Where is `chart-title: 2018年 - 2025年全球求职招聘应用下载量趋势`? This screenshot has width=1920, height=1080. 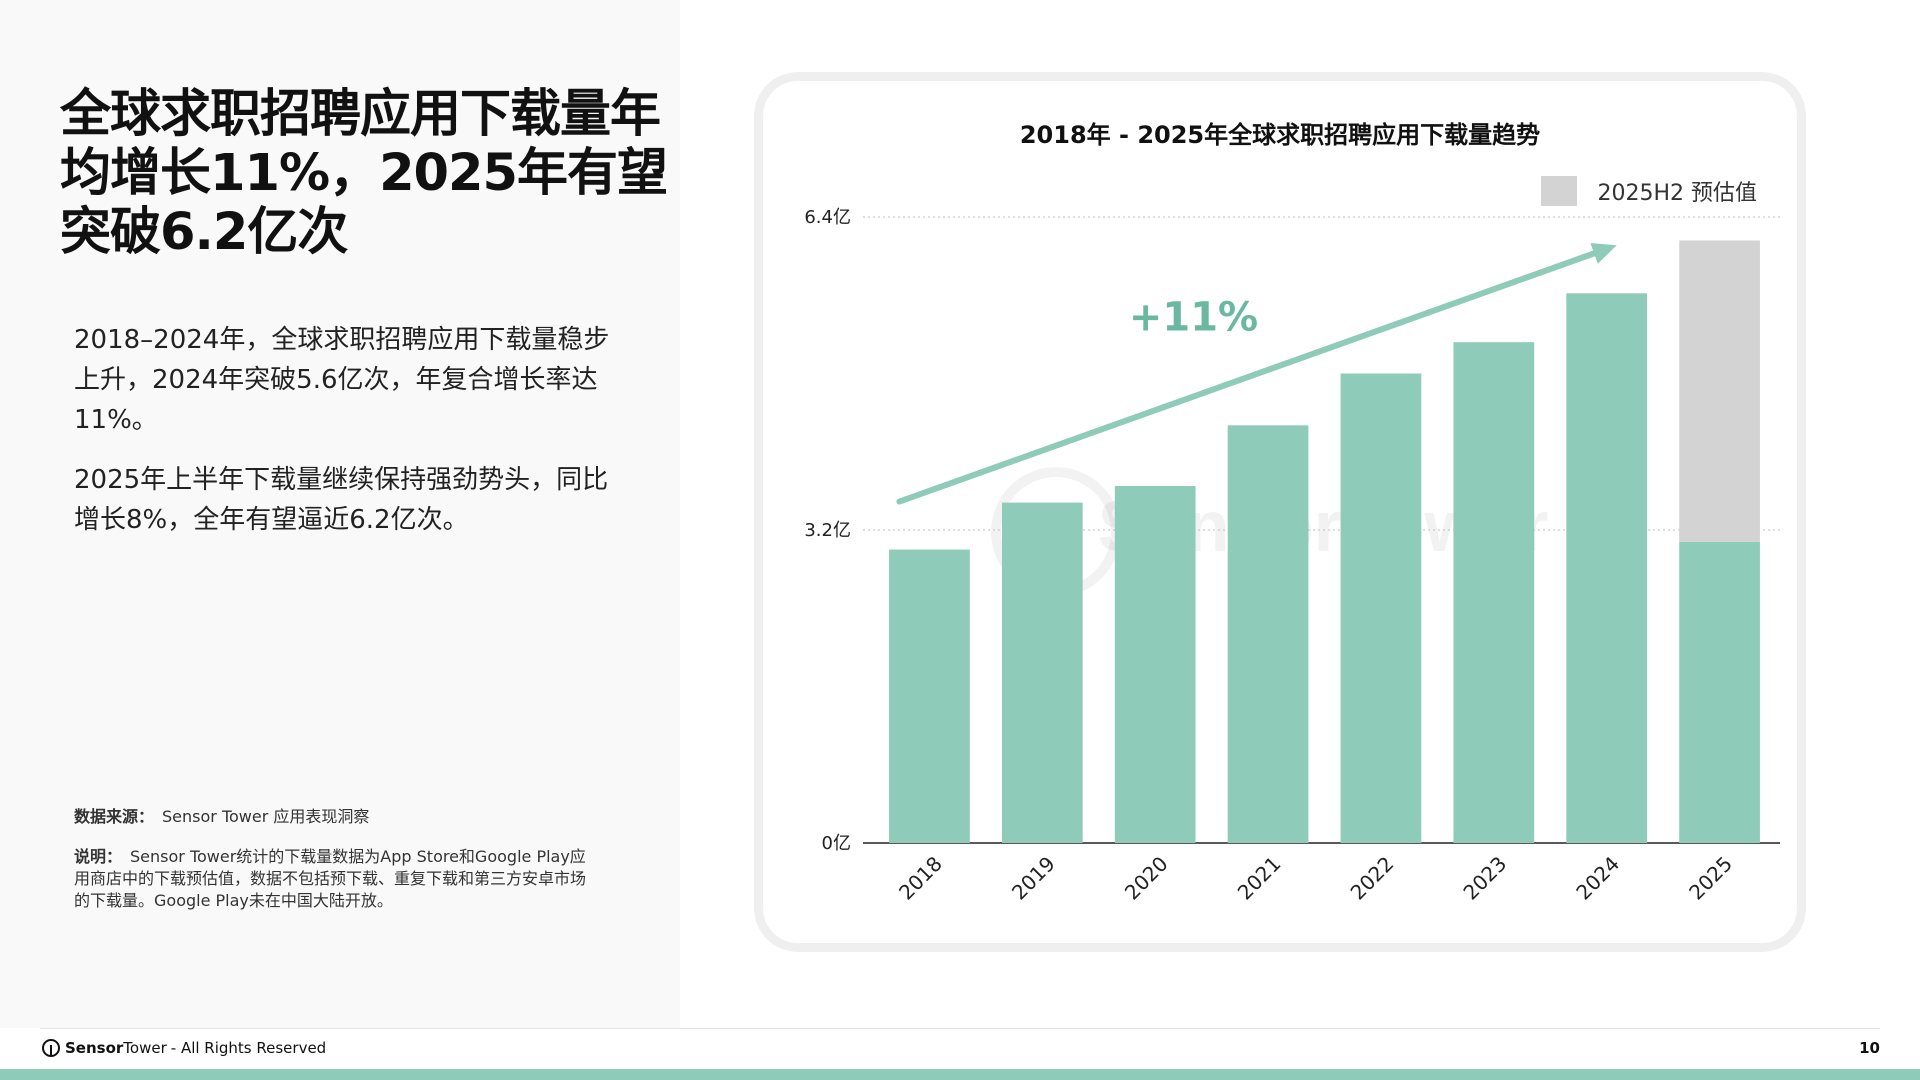 chart-title: 2018年 - 2025年全球求职招聘应用下载量趋势 is located at coordinates (1280, 135).